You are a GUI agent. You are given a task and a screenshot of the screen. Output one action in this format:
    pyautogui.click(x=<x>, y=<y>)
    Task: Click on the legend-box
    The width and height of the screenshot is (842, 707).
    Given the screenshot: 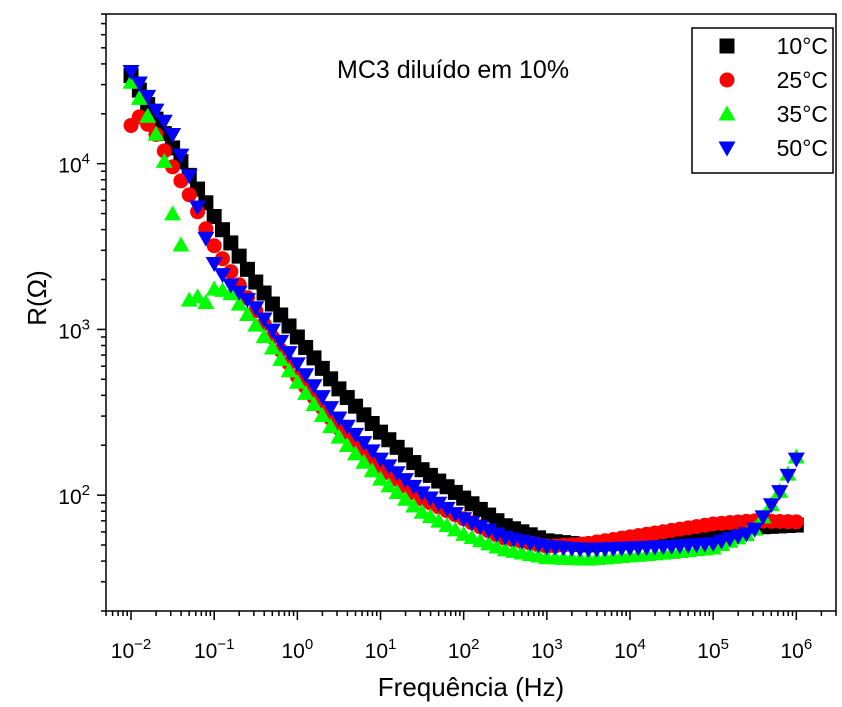 What is the action you would take?
    pyautogui.click(x=762, y=100)
    